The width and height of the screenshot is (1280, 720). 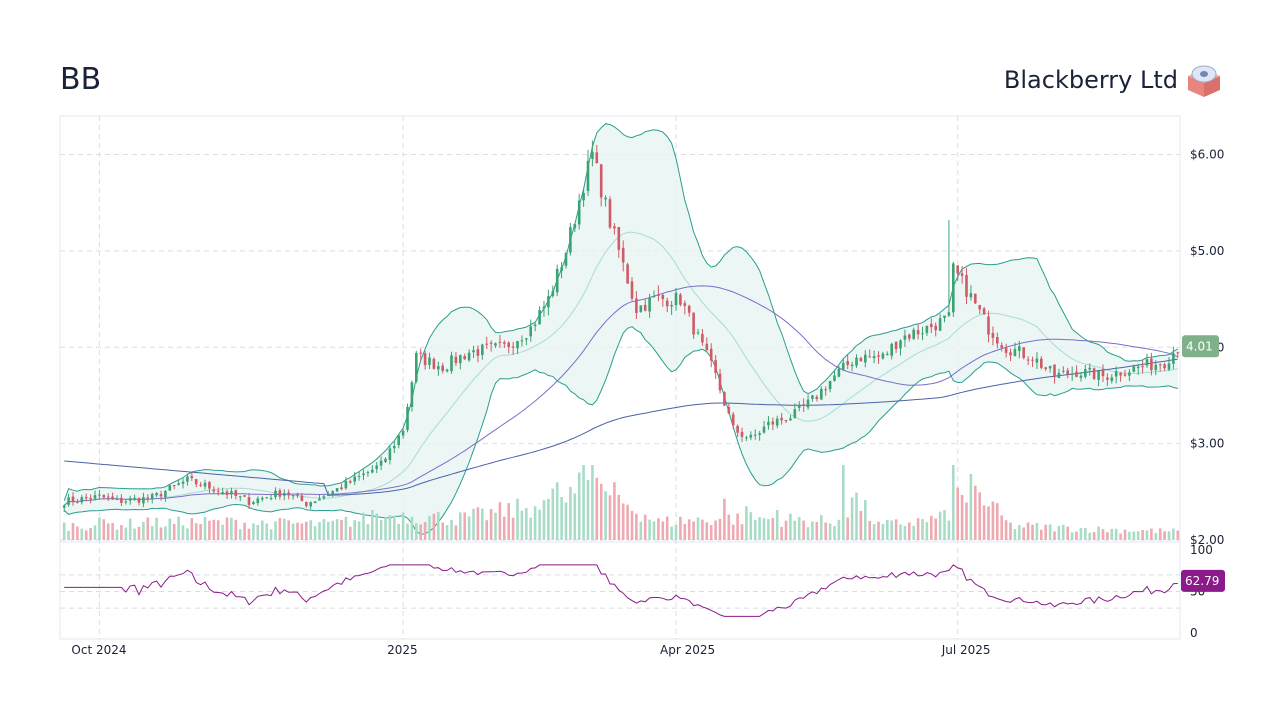 What do you see at coordinates (966, 650) in the screenshot?
I see `time-tick-label: Jul 2025` at bounding box center [966, 650].